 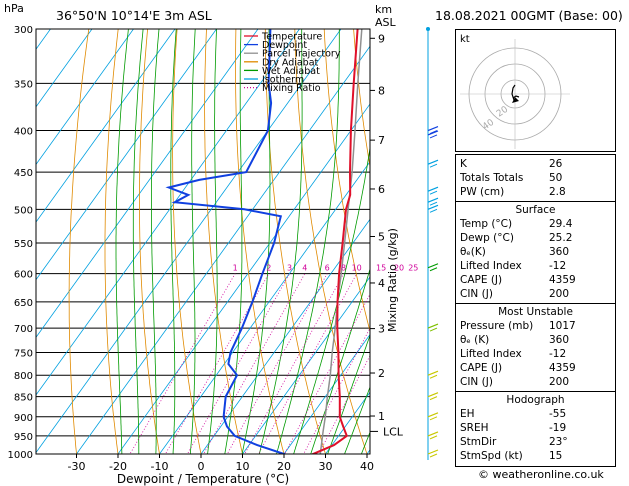 What do you see at coordinates (381, 38) in the screenshot?
I see `km-tick-label: 9` at bounding box center [381, 38].